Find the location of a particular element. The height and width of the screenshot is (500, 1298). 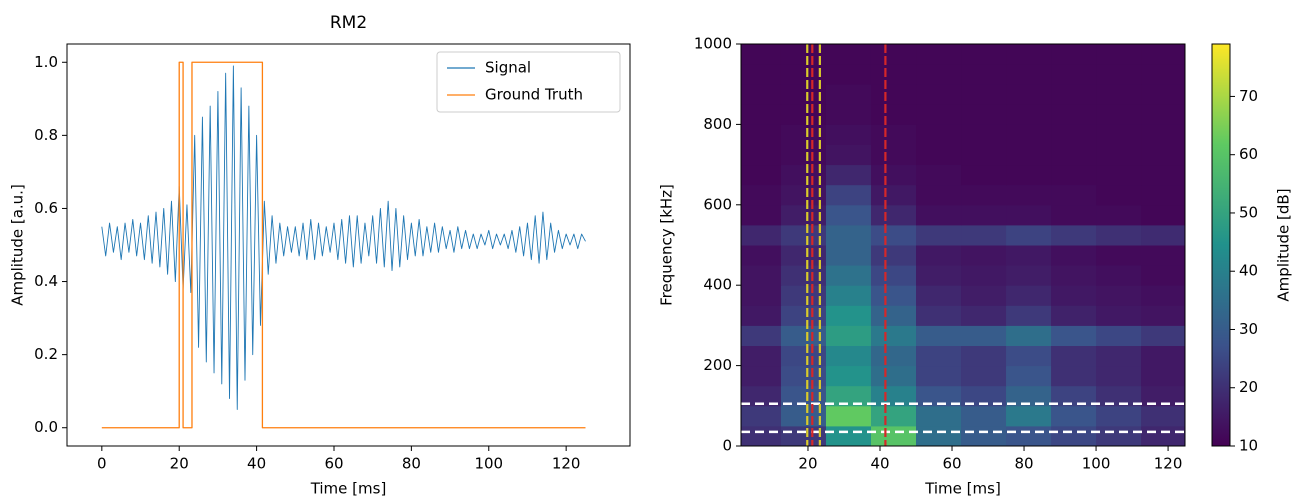

y-tick-label: 1.0 is located at coordinates (46, 62).